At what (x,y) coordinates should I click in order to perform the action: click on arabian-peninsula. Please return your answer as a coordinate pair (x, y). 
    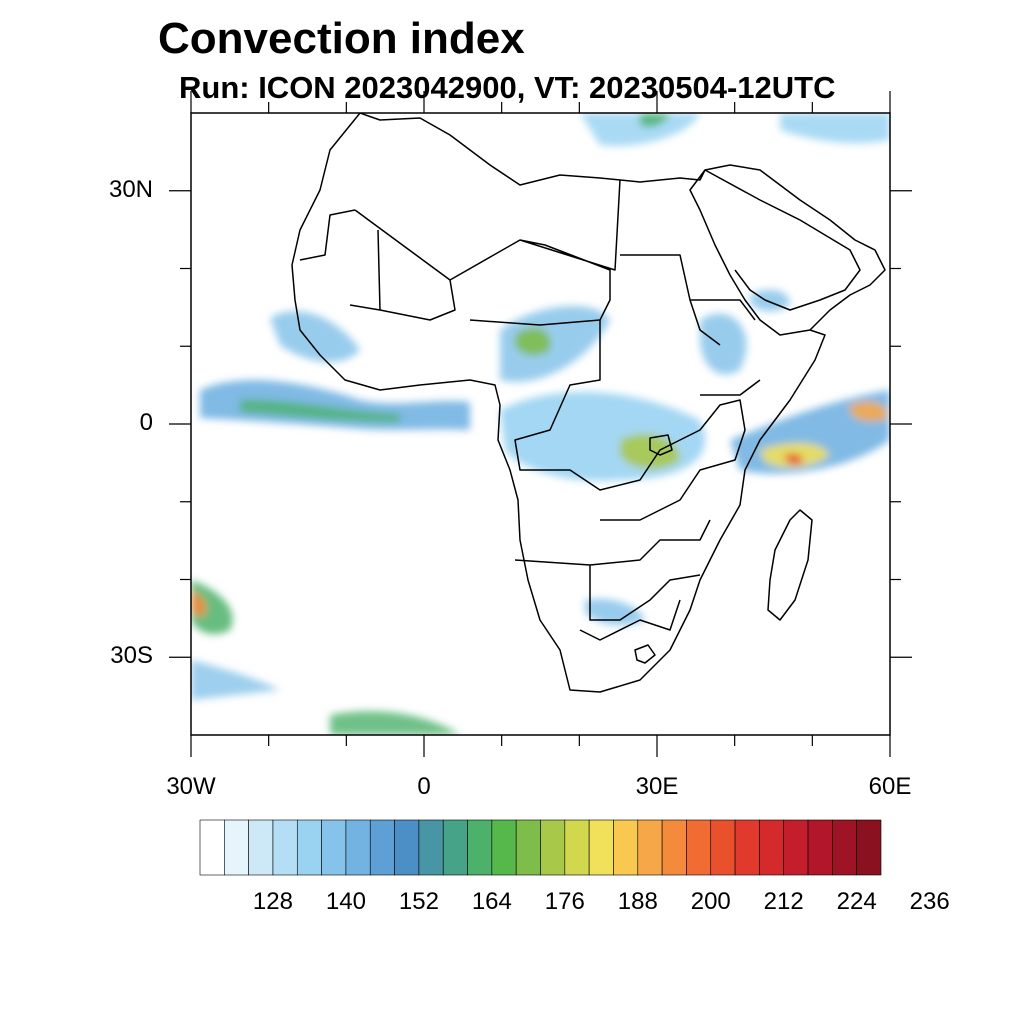
    Looking at the image, I should click on (782, 240).